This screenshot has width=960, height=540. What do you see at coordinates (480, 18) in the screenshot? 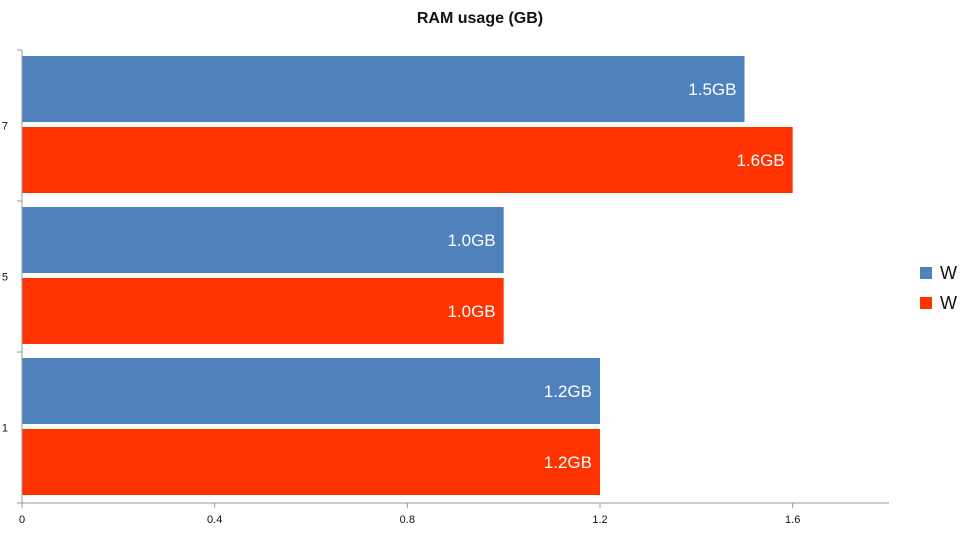
I see `chart-title: RAM usage (GB)` at bounding box center [480, 18].